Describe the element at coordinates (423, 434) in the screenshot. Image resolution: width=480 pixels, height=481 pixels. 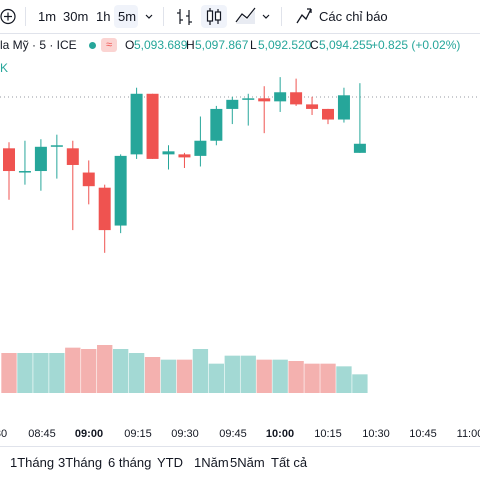
I see `x-tick-label: 10:45` at that location.